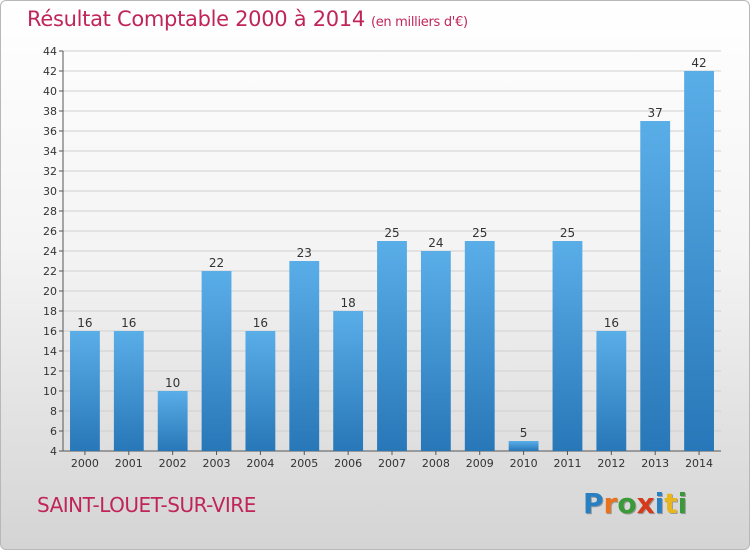 The image size is (750, 550). I want to click on data-label: 37, so click(655, 113).